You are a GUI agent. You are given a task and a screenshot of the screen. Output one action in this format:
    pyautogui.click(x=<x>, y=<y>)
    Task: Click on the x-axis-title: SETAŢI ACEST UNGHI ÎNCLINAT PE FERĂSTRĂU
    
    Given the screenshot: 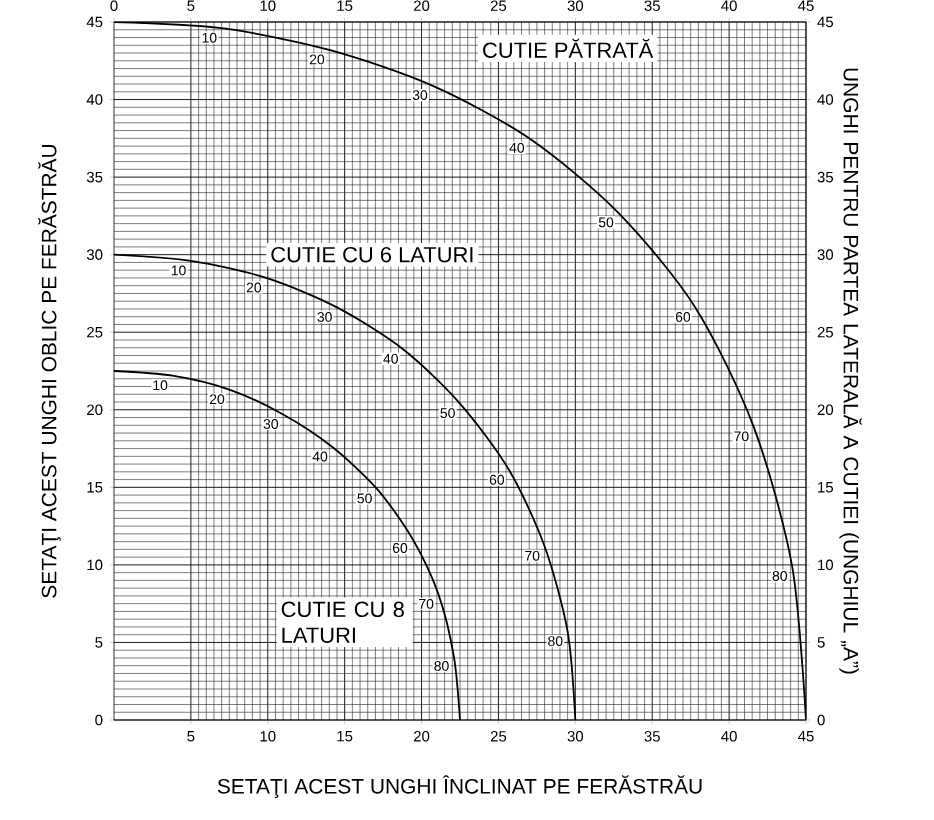 What is the action you would take?
    pyautogui.click(x=459, y=786)
    